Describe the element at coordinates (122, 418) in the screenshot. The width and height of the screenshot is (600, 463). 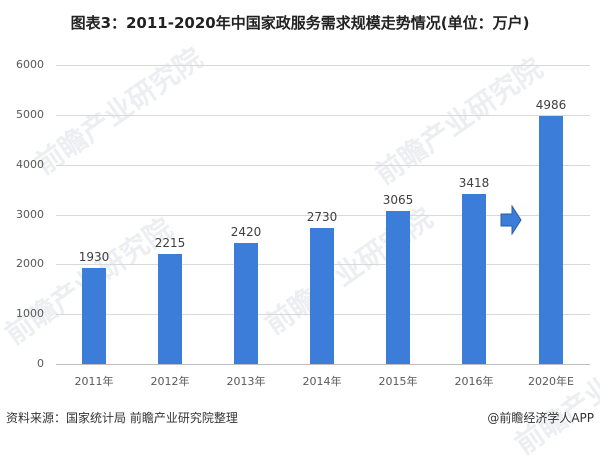
I see `source-note: 资料来源：国家统计局 前瞻产业研究院整理` at that location.